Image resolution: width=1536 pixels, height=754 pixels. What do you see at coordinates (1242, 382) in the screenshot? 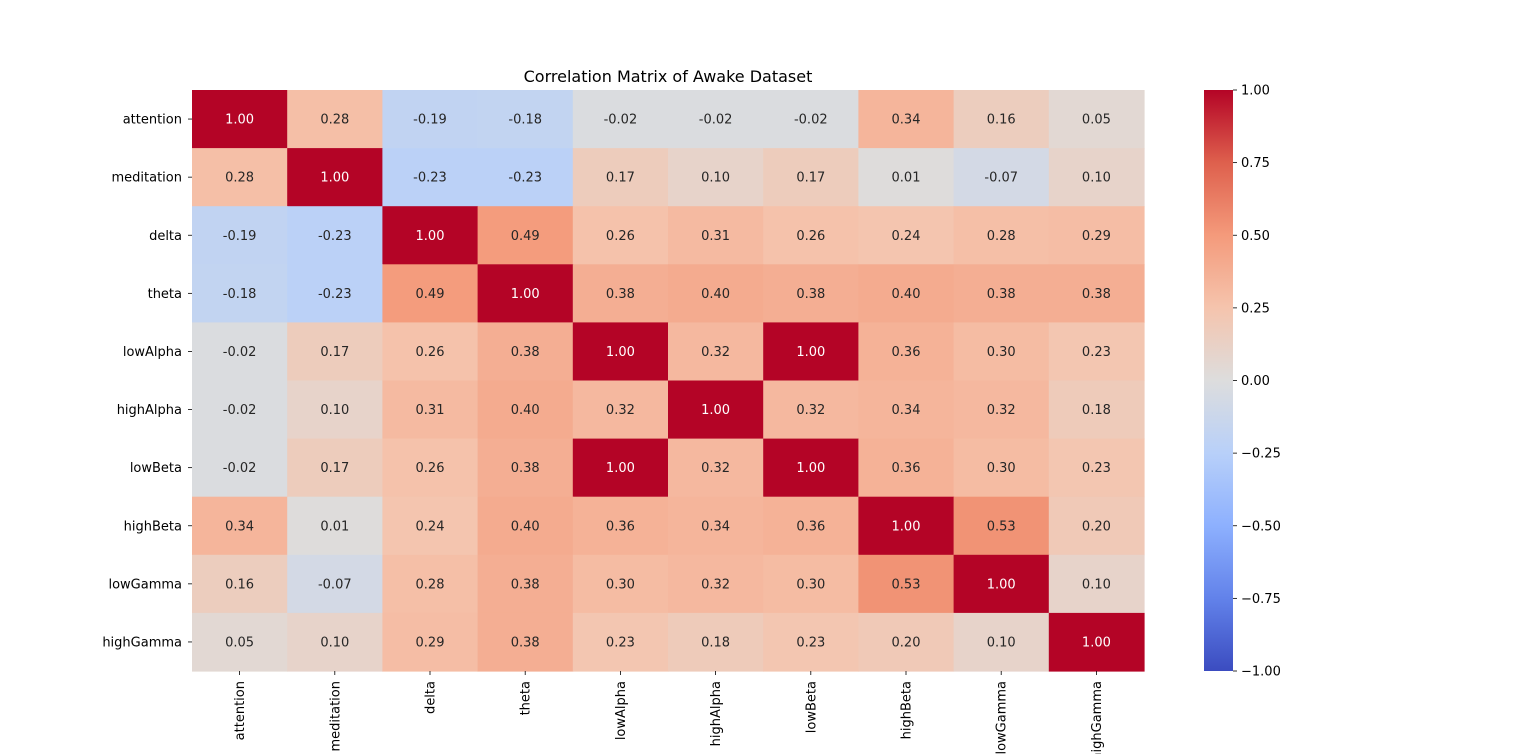
I see `colorbar: 1.00 0.75 0.50 0.25 0.00 −0.25 −0.50 −0.75 −1.00` at bounding box center [1242, 382].